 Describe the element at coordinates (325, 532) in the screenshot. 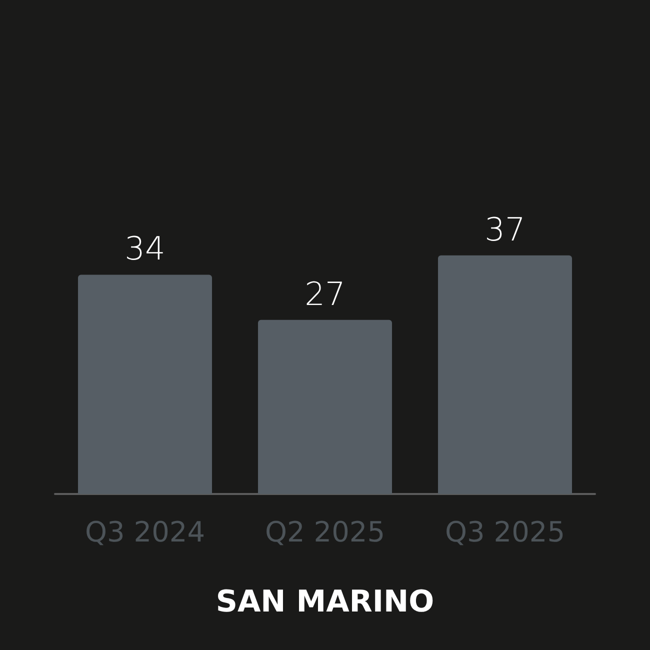

I see `x-tick-label: Q2 2025` at that location.